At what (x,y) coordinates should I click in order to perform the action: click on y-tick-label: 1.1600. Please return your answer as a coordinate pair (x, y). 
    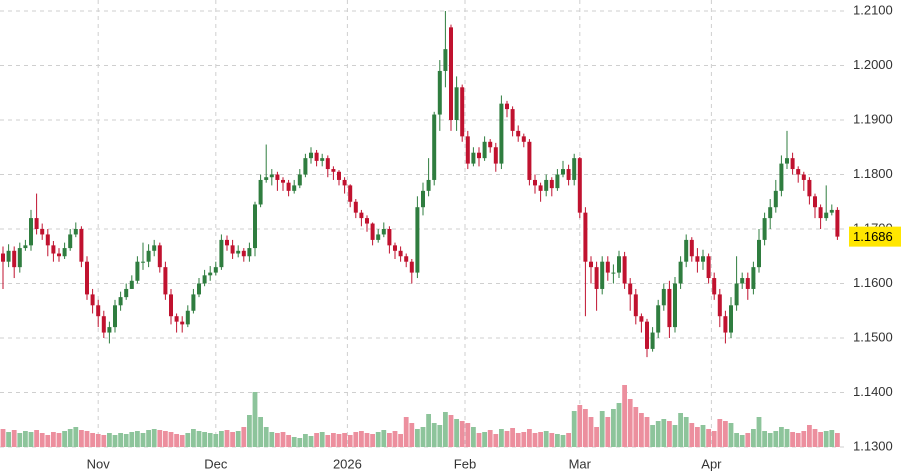
    Looking at the image, I should click on (873, 282).